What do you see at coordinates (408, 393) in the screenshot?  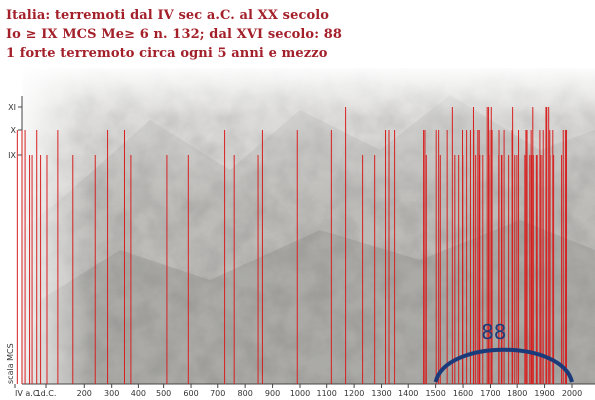 I see `x-tick-label: 1400` at bounding box center [408, 393].